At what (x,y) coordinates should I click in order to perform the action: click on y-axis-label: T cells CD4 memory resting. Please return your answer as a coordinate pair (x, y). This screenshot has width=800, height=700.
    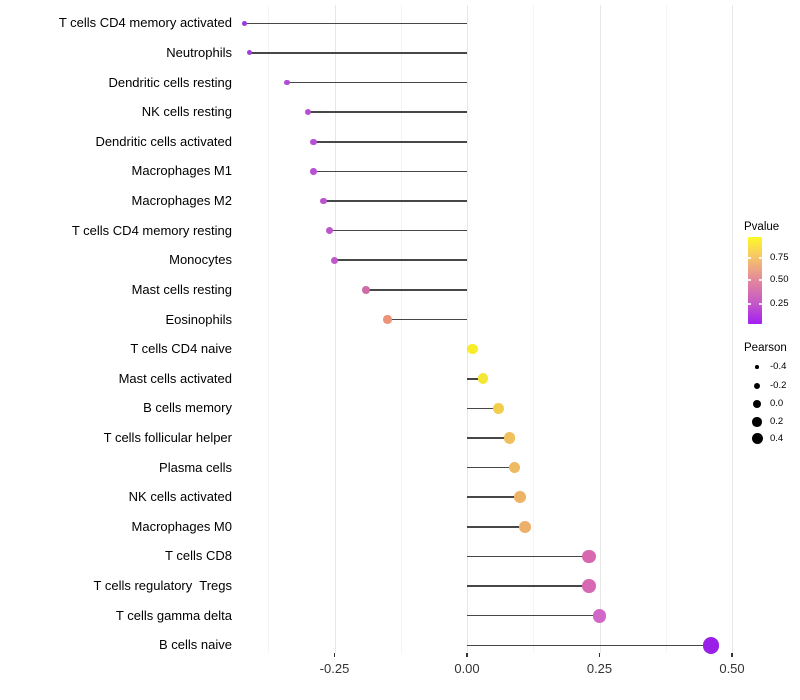
    Looking at the image, I should click on (151, 230).